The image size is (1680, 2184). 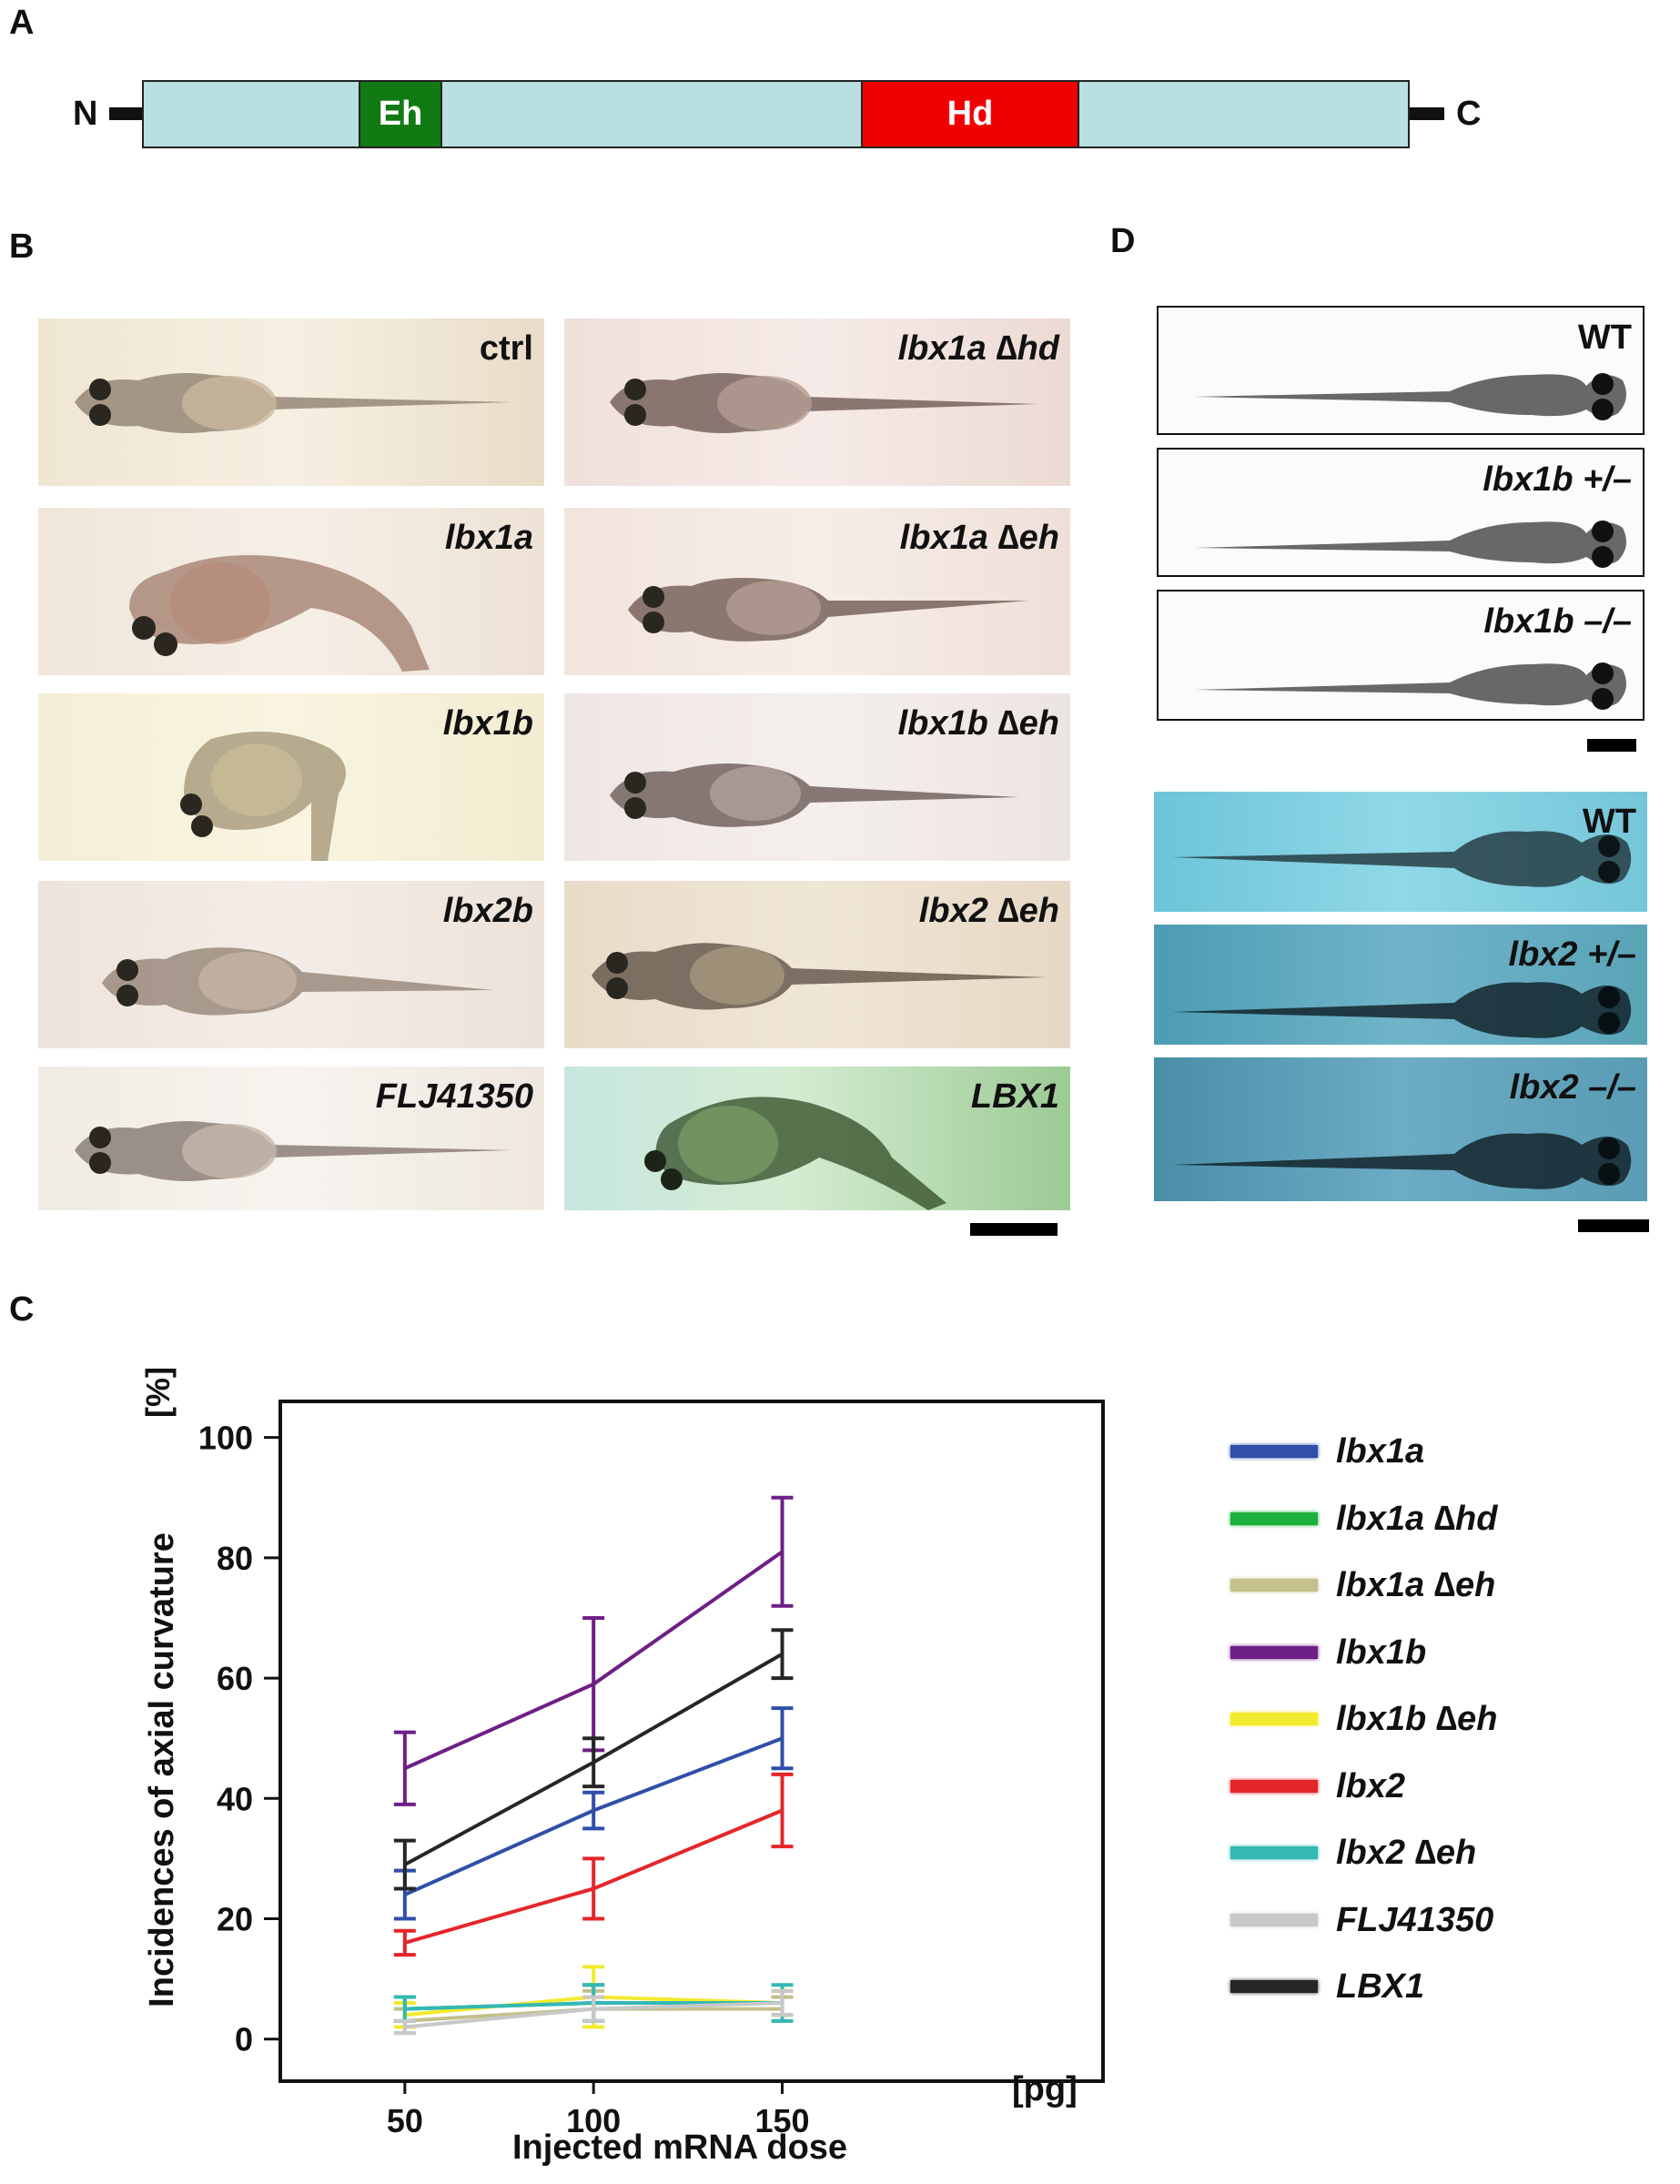 What do you see at coordinates (1045, 2089) in the screenshot?
I see `x-axis-unit: [pg]` at bounding box center [1045, 2089].